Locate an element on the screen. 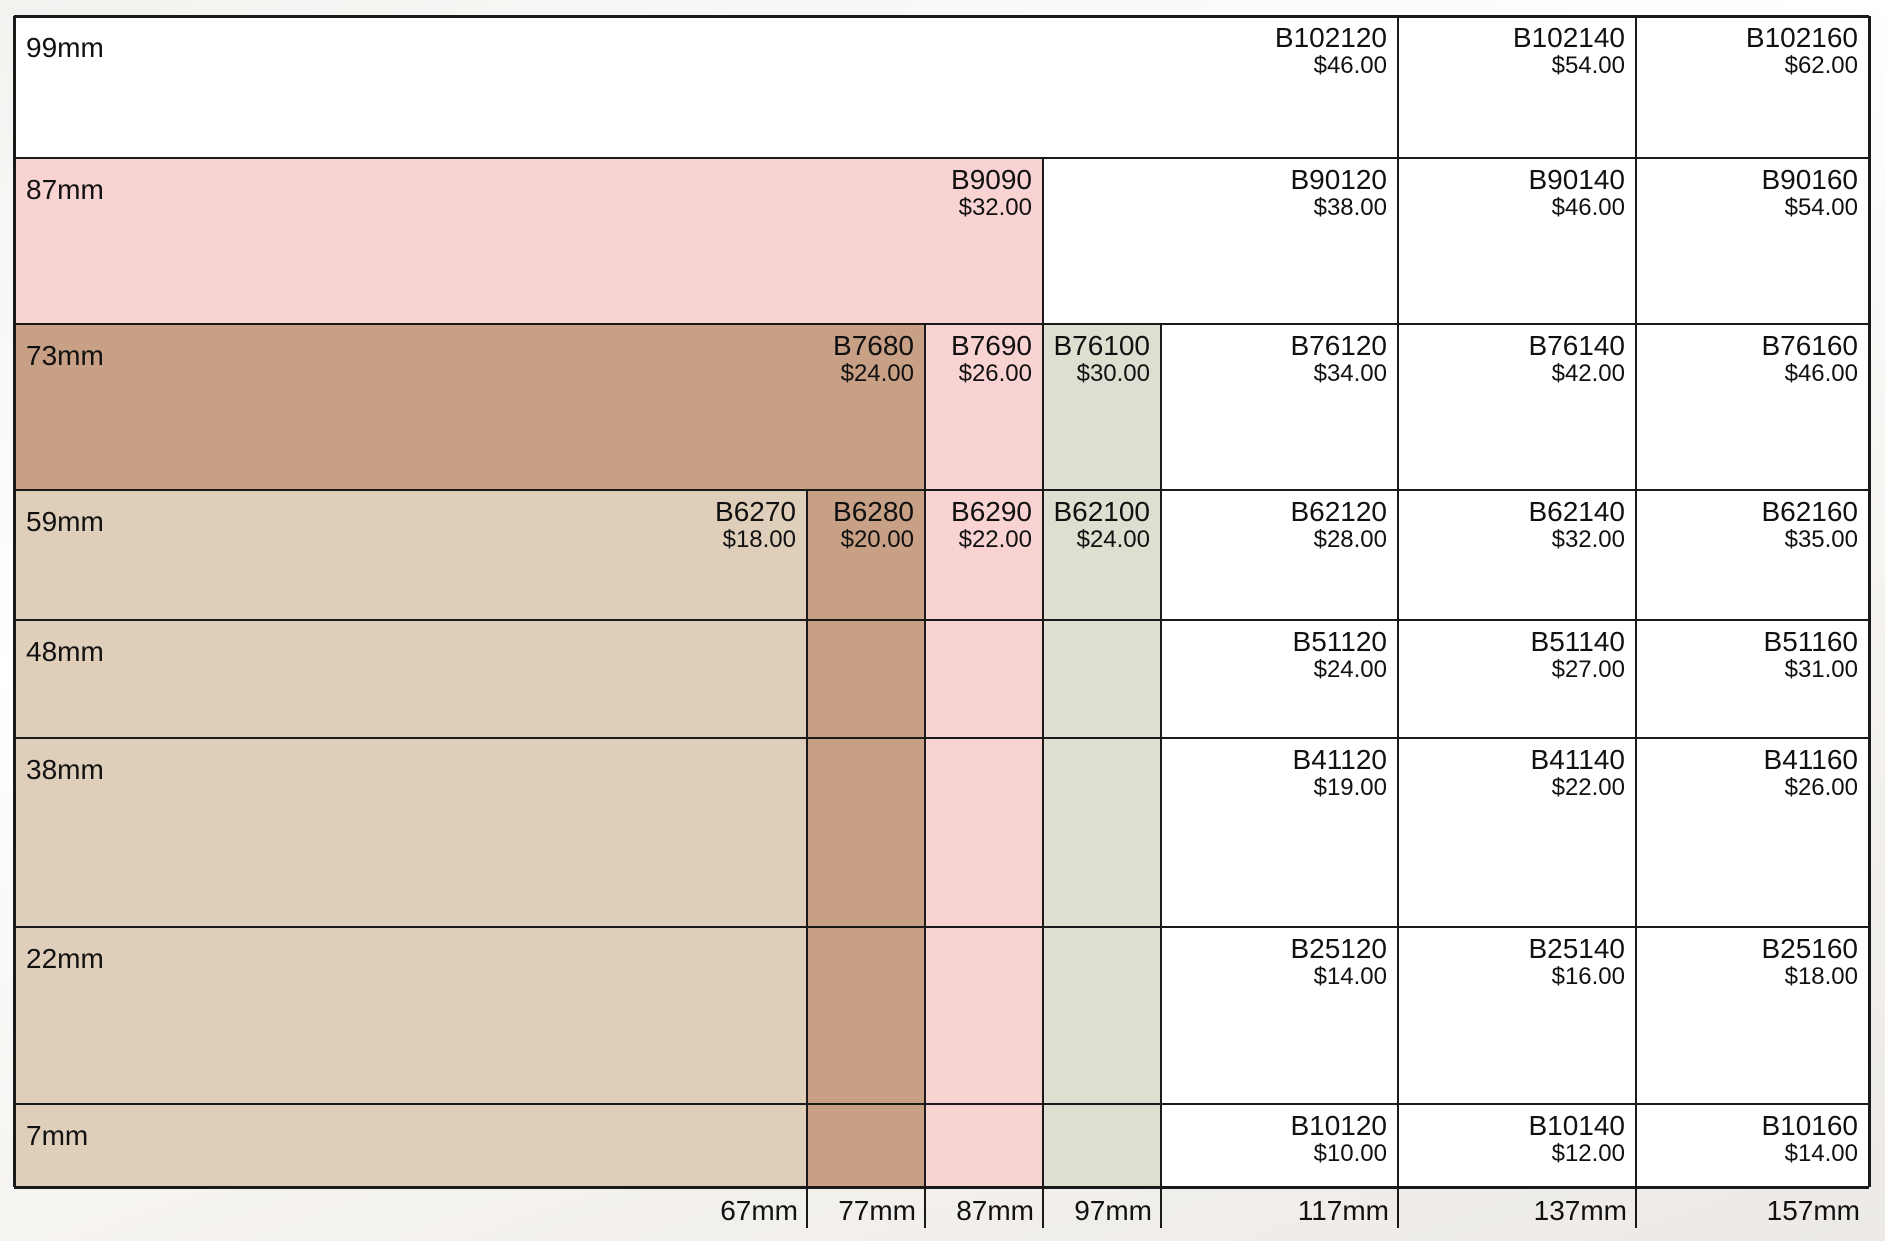 This screenshot has height=1241, width=1885. product-code: B41140 is located at coordinates (1577, 759).